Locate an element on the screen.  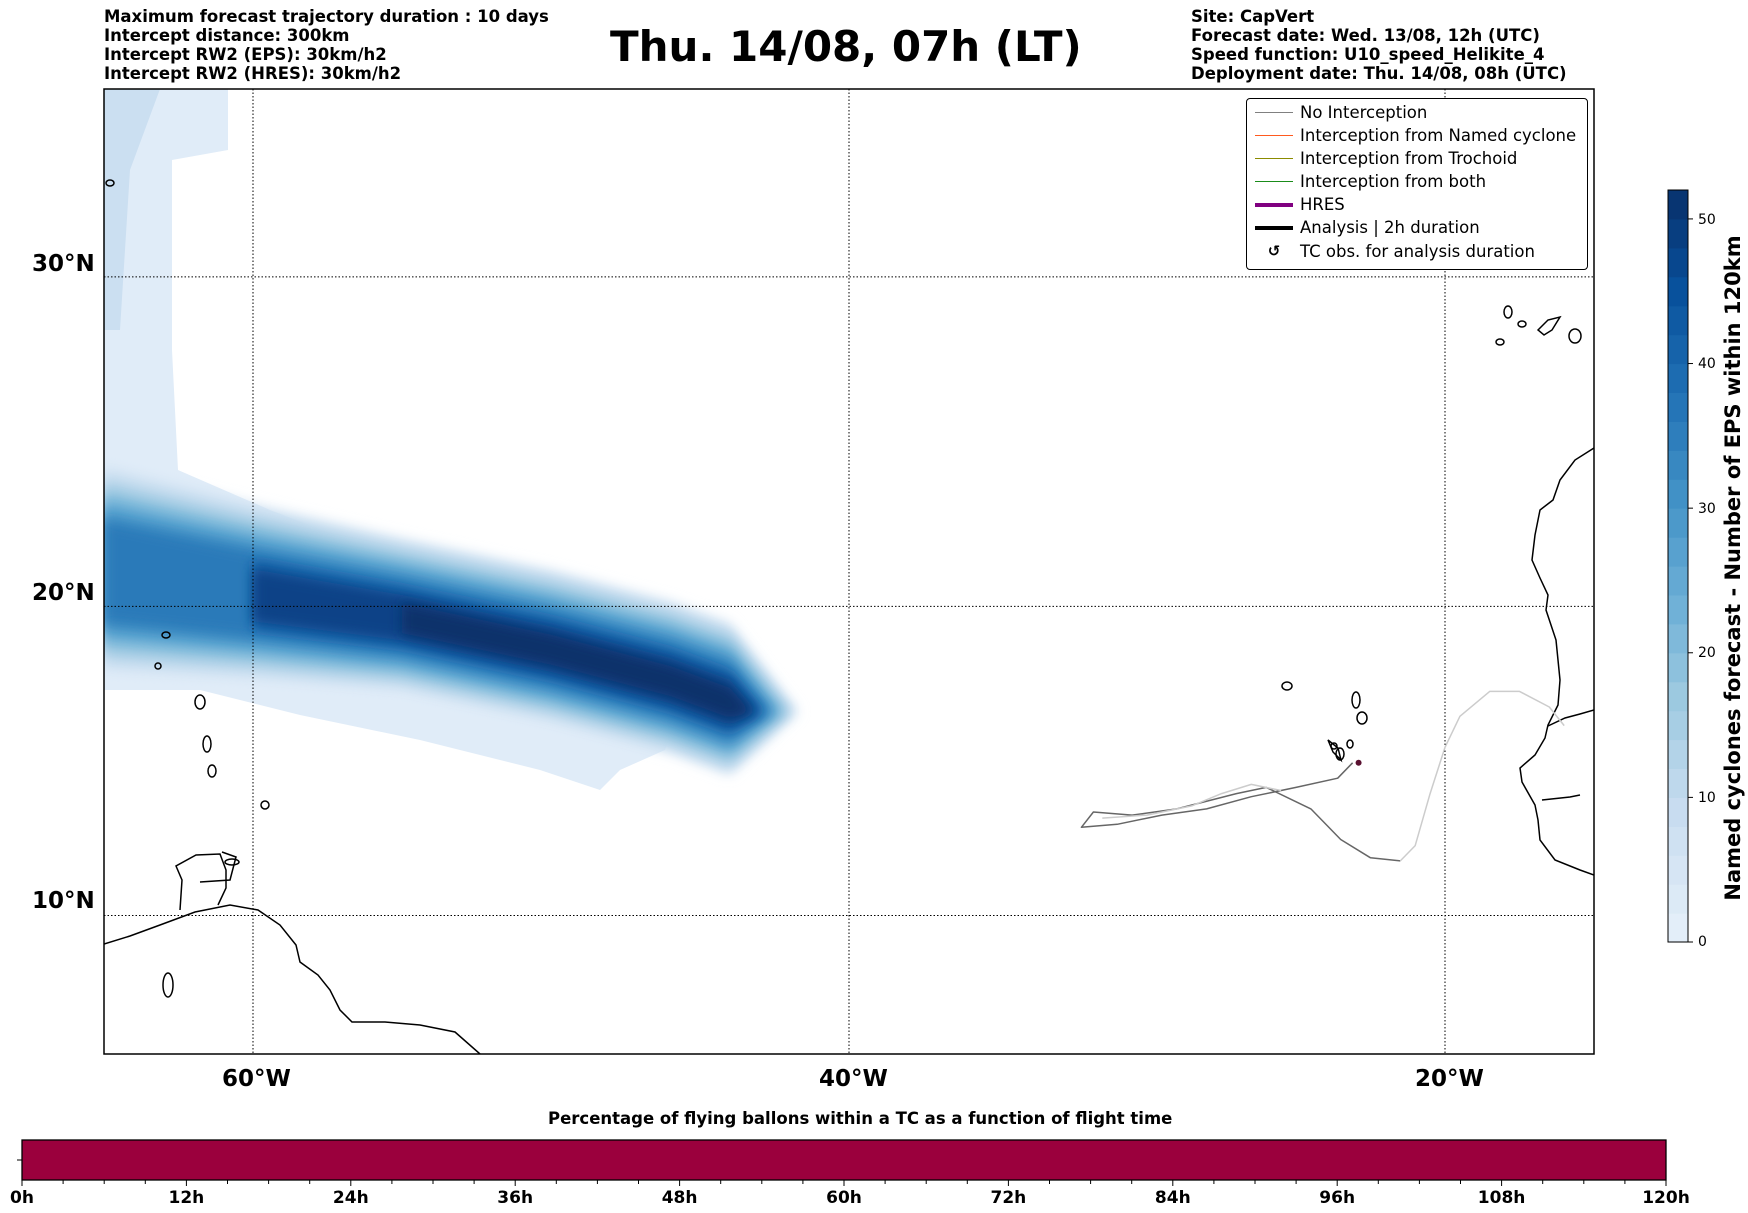
legend-item-named-cyclone: Interception from Named cyclone is located at coordinates (1417, 135).